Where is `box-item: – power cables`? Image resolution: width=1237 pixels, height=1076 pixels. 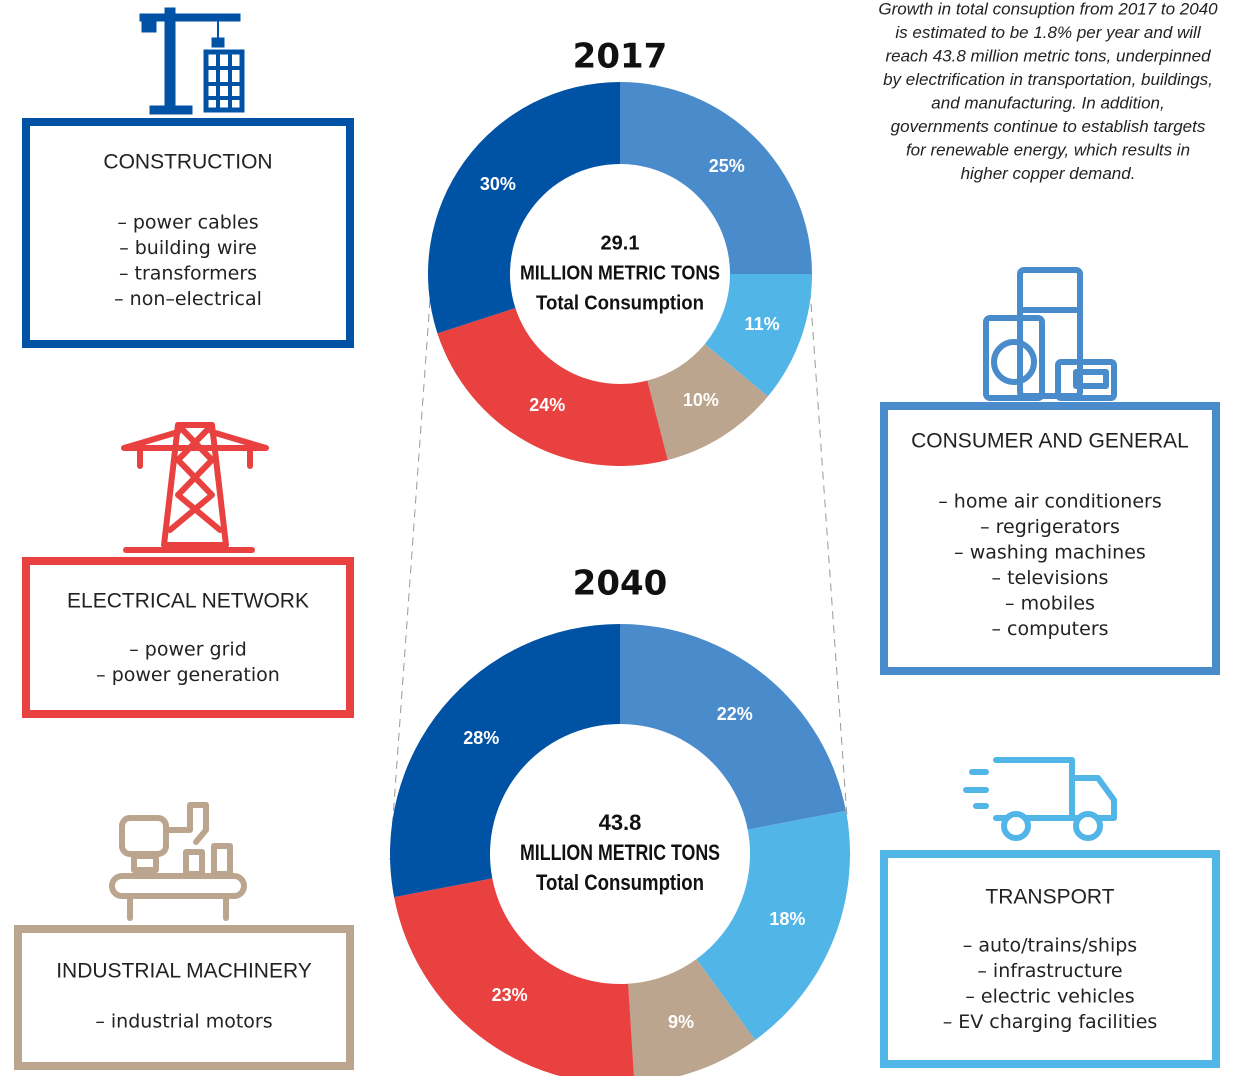 box-item: – power cables is located at coordinates (187, 223).